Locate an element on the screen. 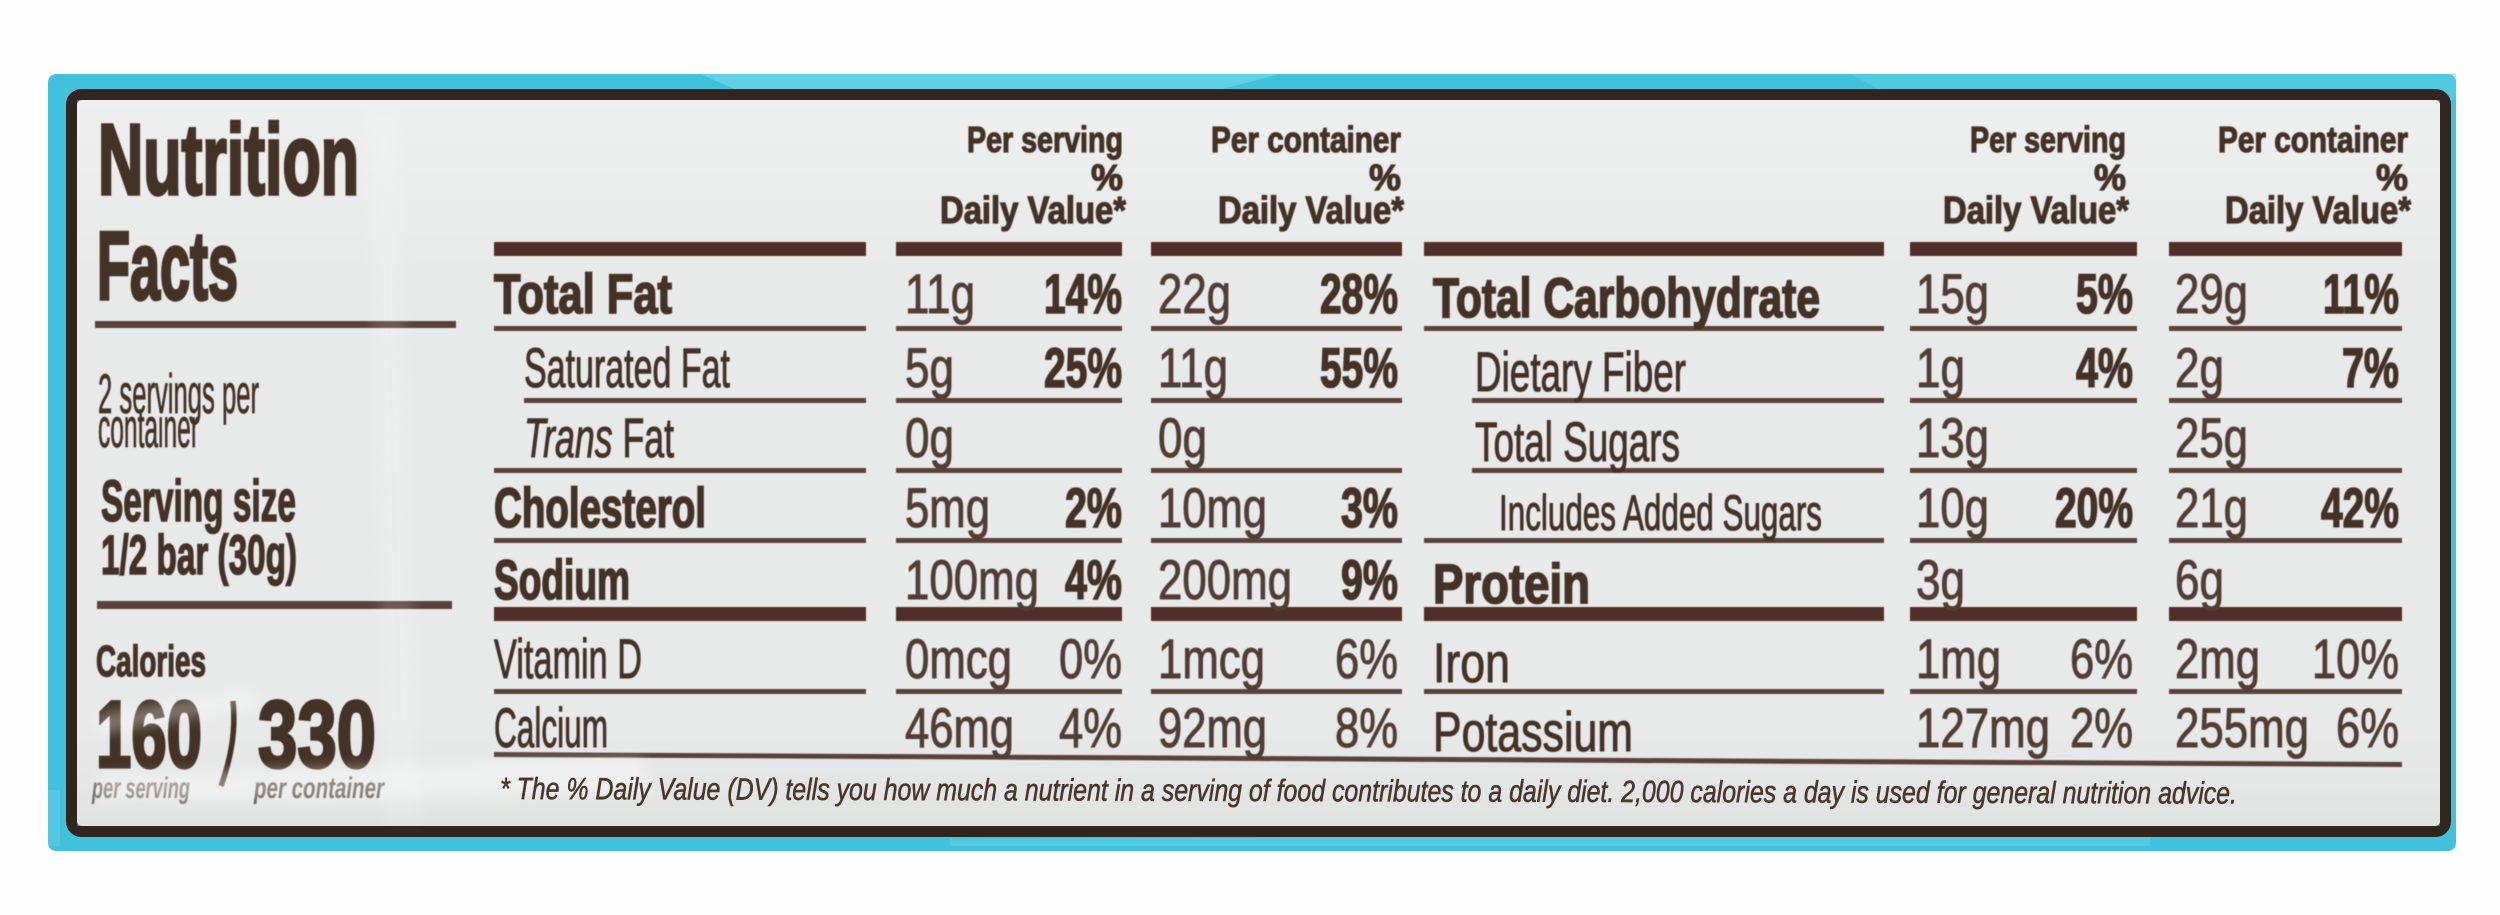  svg-text: 13g is located at coordinates (1952, 437).